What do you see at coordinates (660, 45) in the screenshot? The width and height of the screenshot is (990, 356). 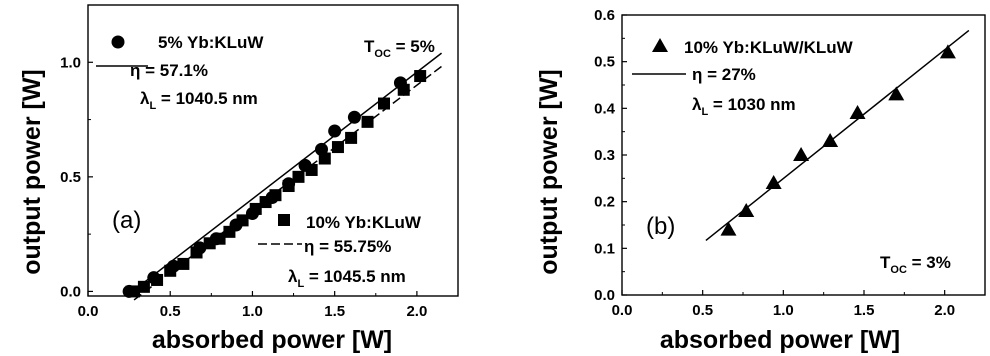 I see `legend-triangle-marker` at bounding box center [660, 45].